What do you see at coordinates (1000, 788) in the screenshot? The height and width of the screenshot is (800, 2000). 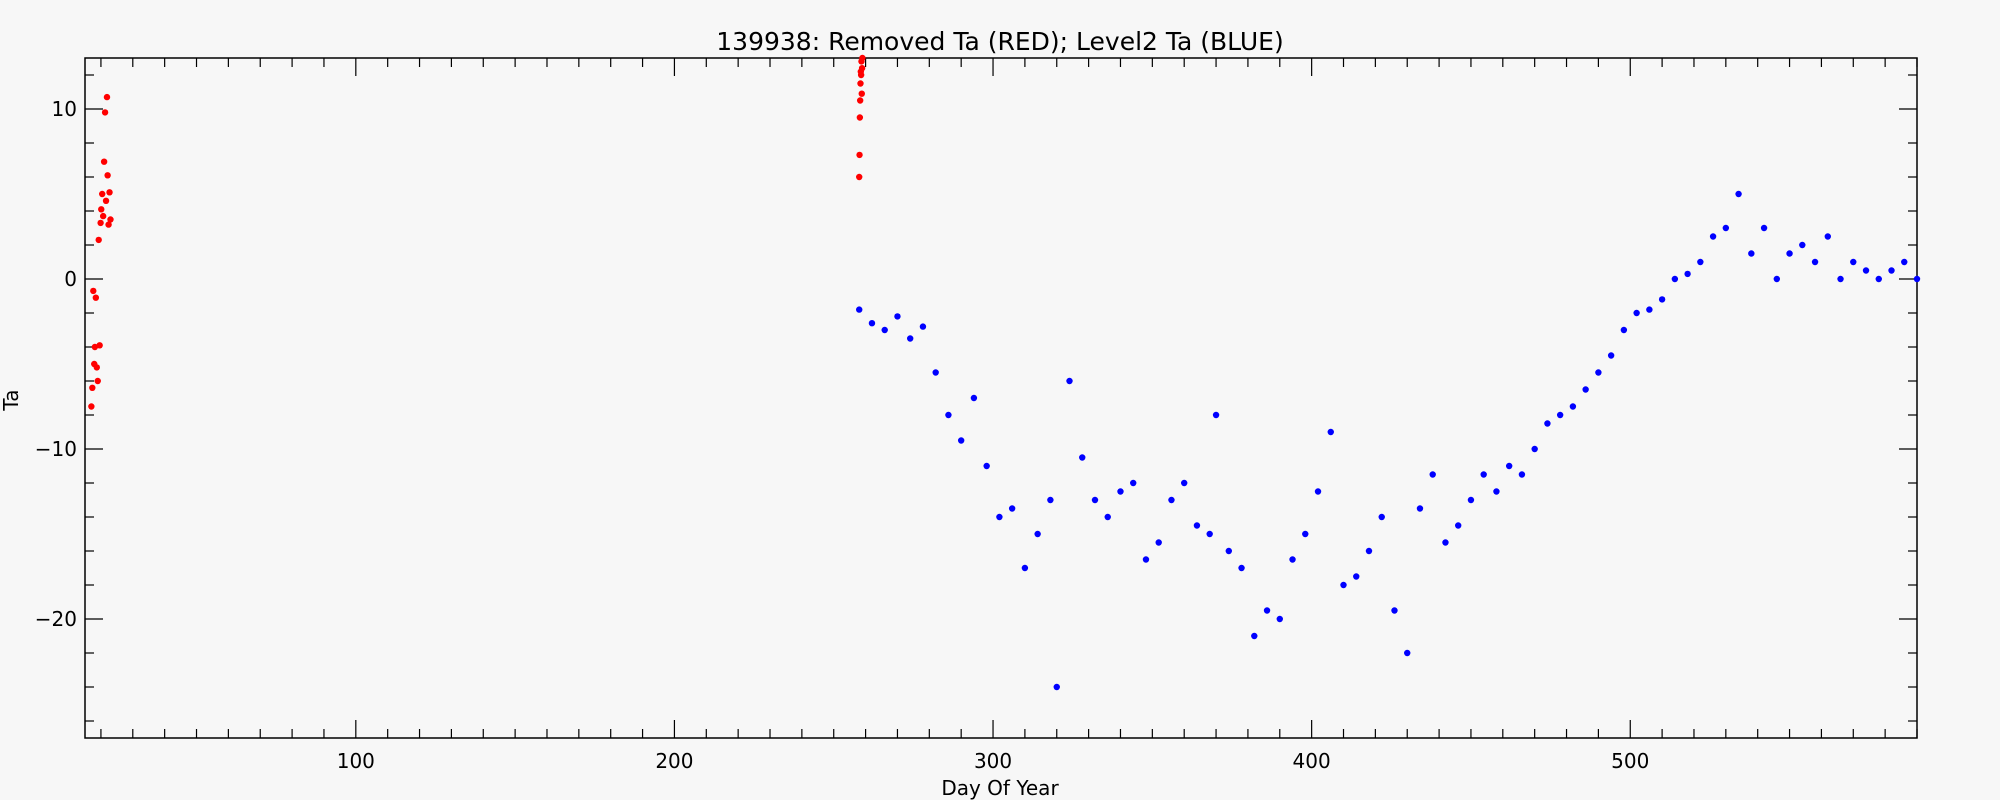 I see `x-axis-label: Day Of Year` at bounding box center [1000, 788].